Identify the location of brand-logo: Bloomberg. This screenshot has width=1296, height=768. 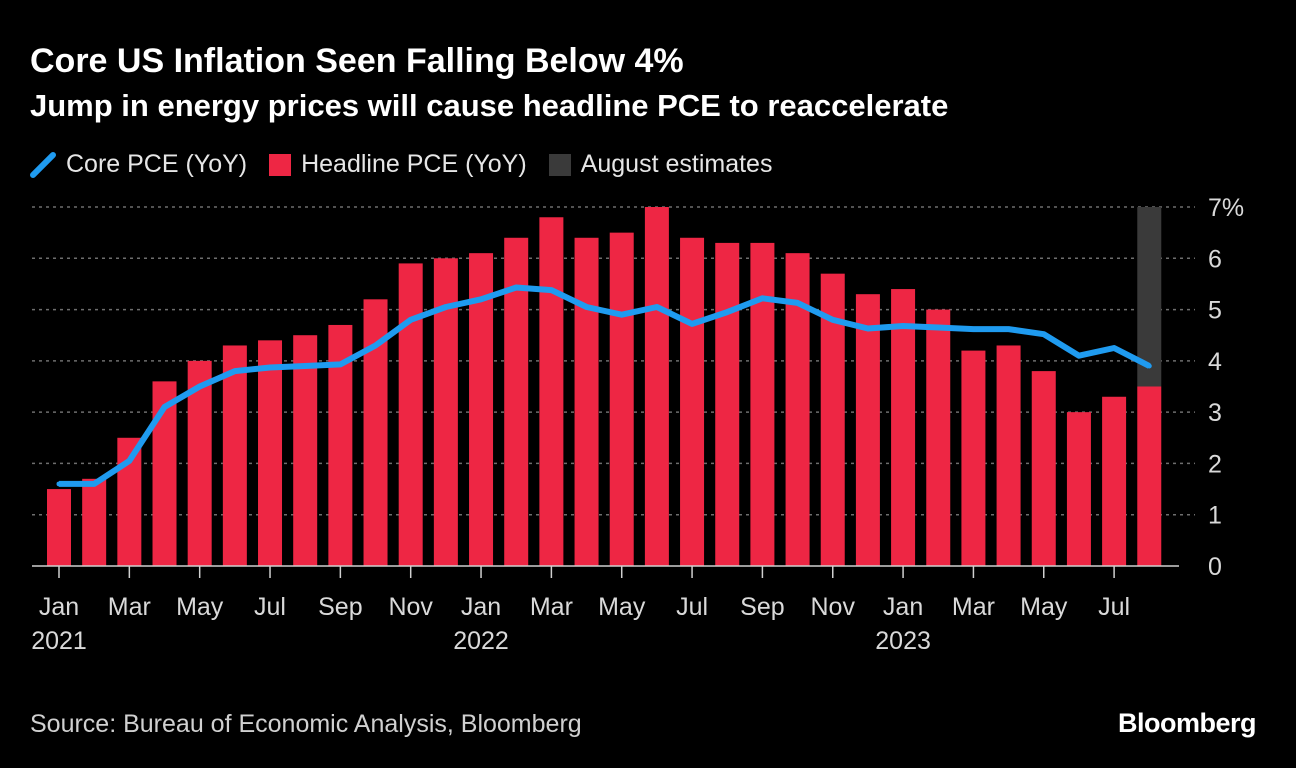
(1187, 723).